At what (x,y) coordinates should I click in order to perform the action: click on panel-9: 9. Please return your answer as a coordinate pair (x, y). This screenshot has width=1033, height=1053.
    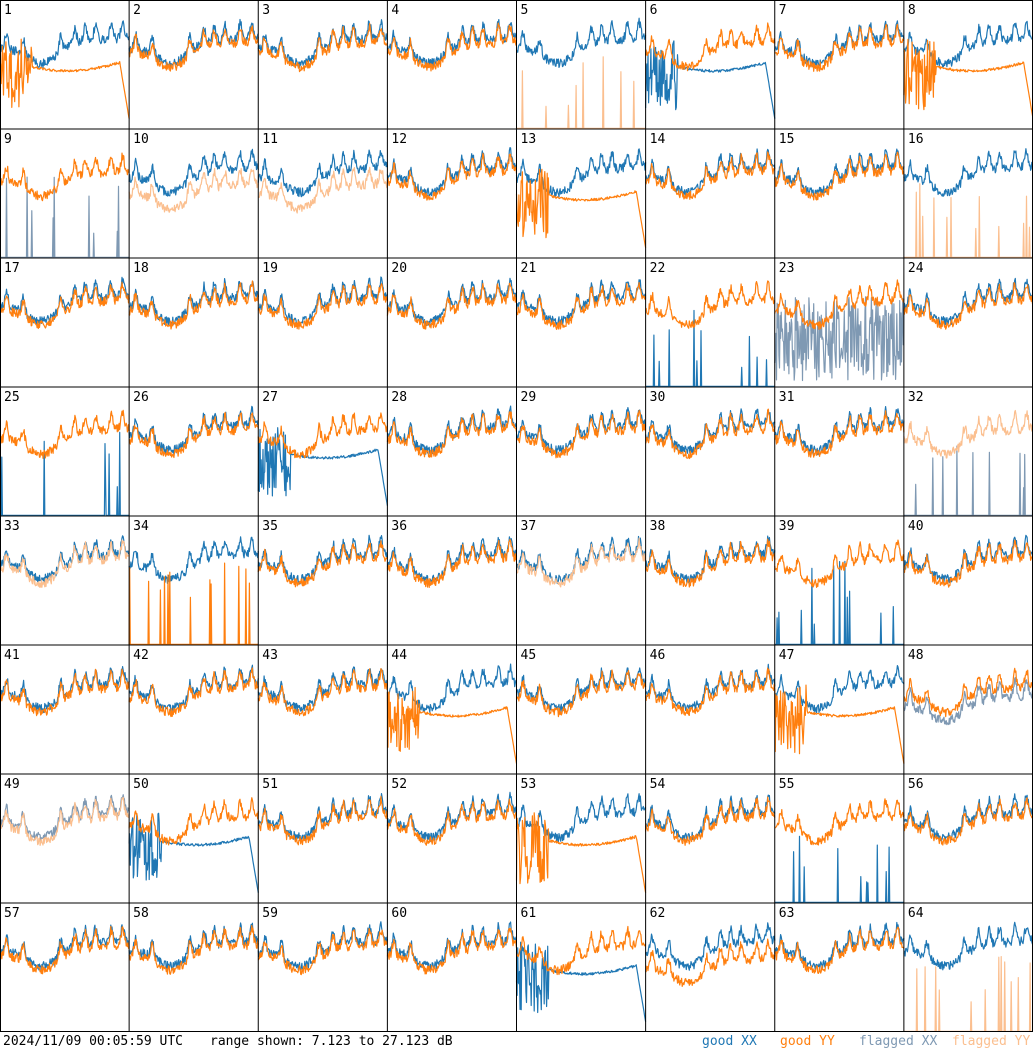
    Looking at the image, I should click on (65, 195).